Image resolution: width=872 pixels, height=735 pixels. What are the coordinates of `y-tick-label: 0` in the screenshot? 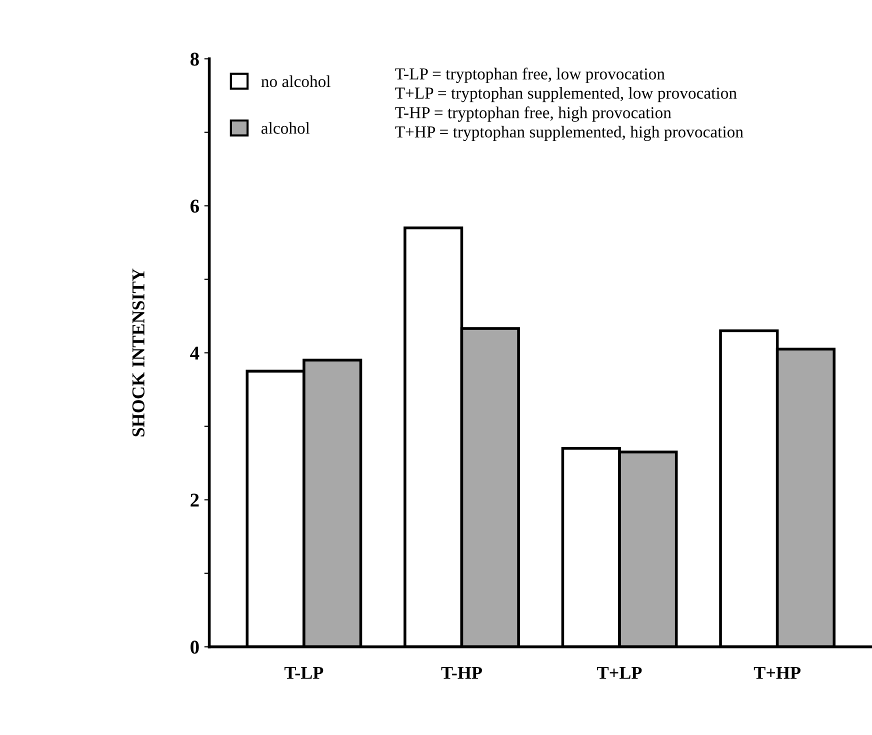 It's located at (194, 647).